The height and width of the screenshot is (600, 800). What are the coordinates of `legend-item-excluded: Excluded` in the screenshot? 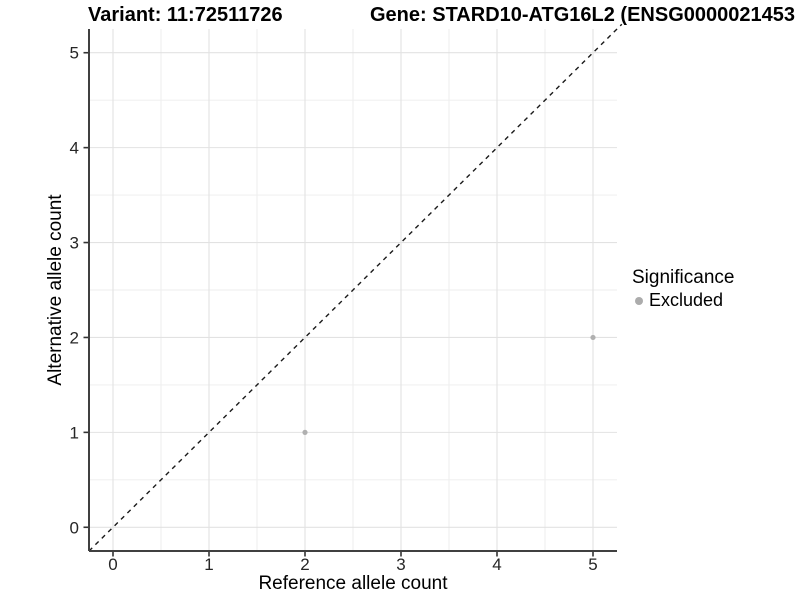 It's located at (683, 300).